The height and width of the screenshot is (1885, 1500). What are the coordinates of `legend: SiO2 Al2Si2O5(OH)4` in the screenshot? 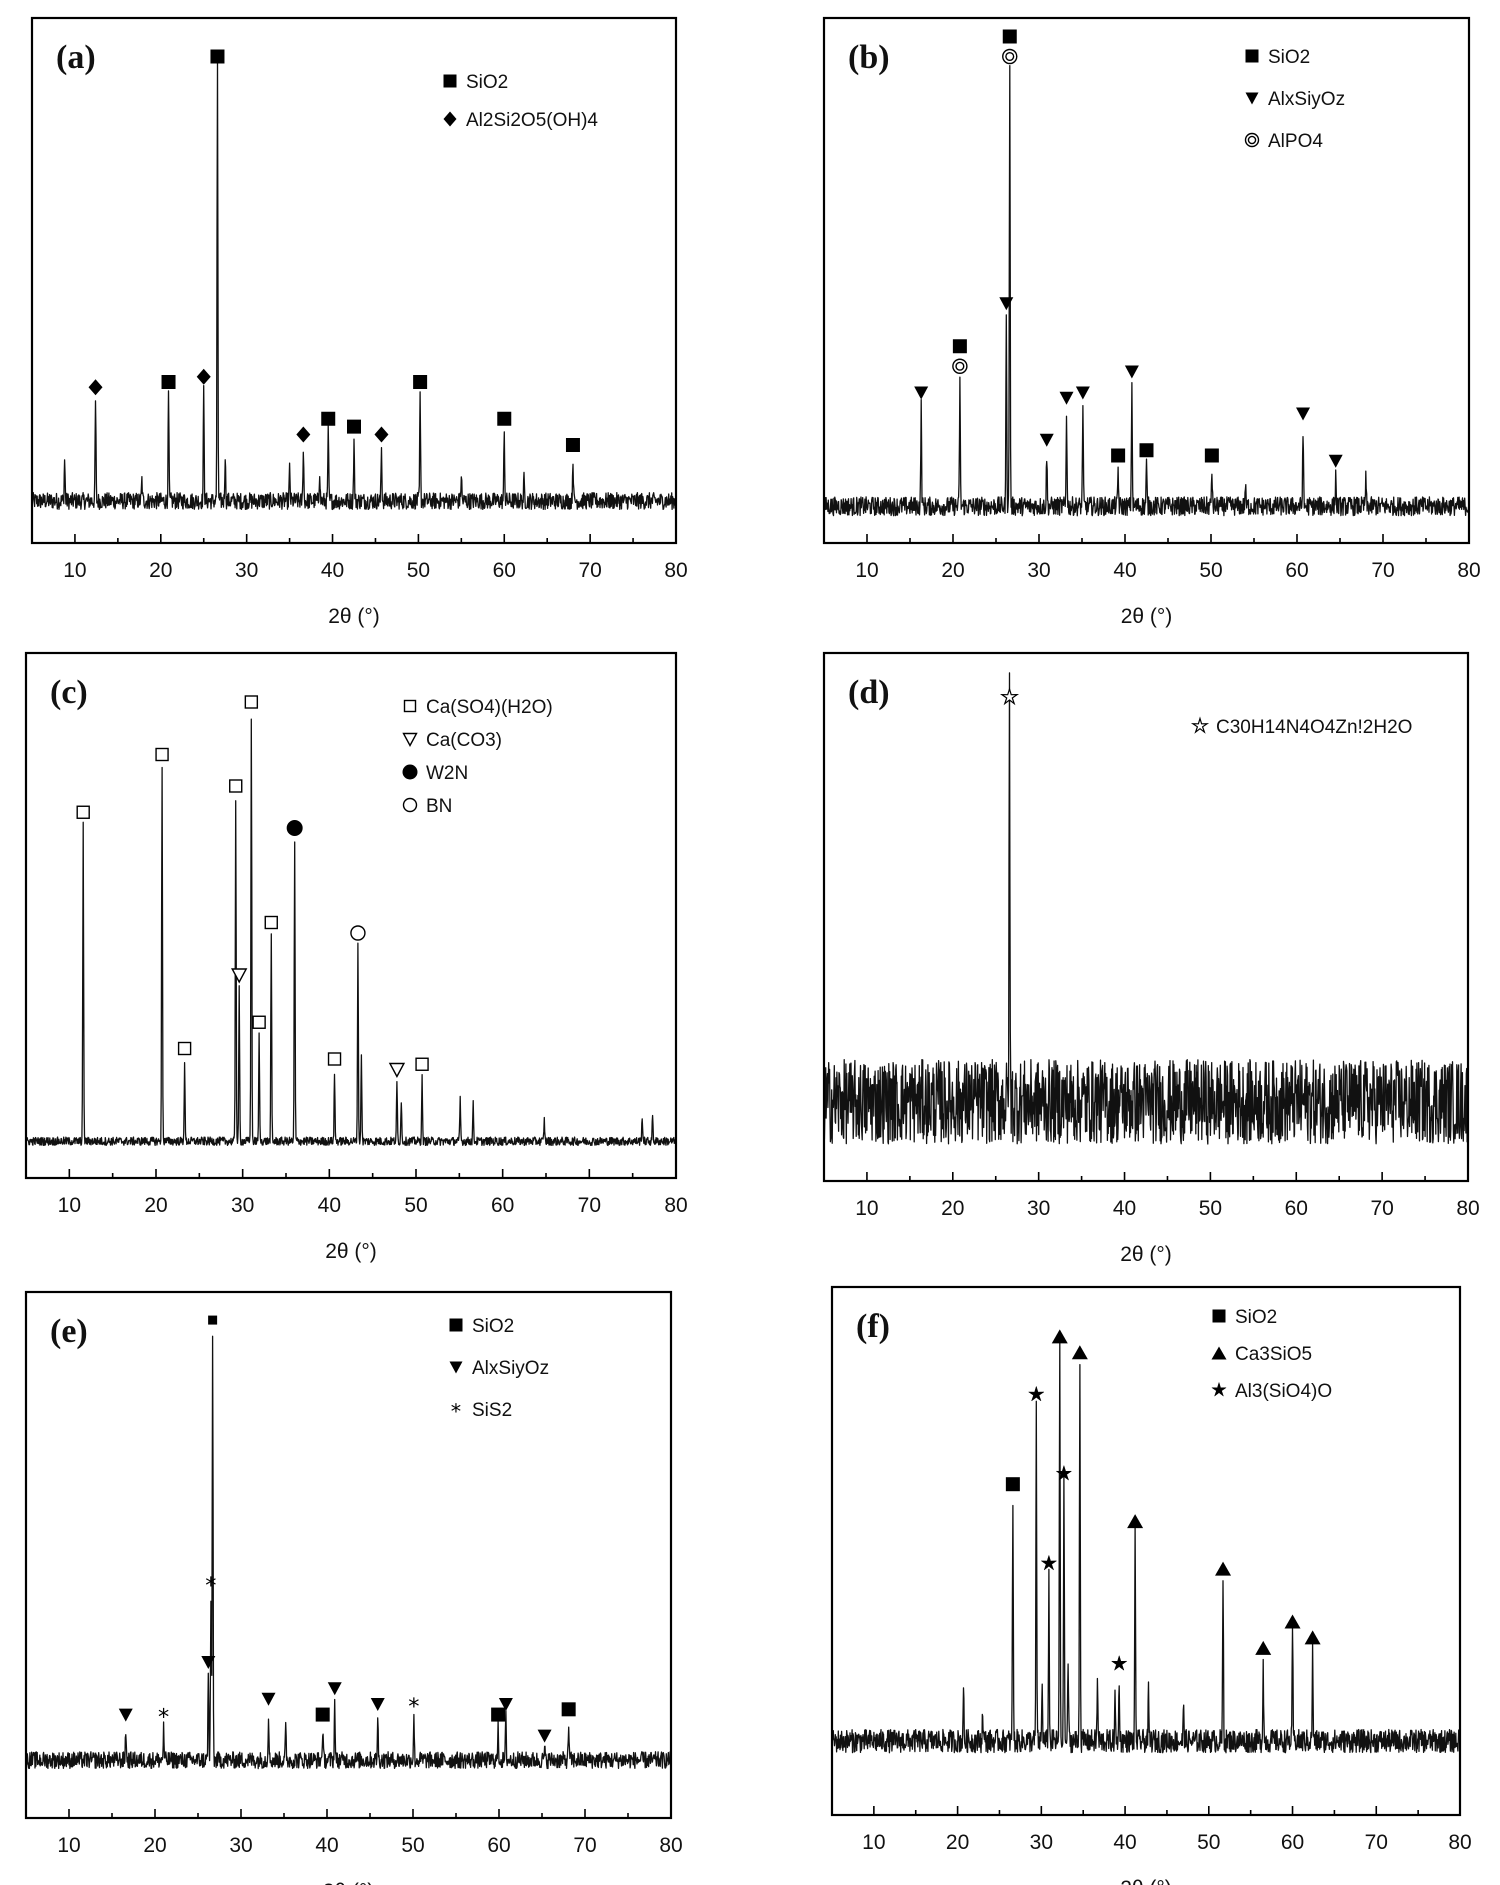 It's located at (520, 101).